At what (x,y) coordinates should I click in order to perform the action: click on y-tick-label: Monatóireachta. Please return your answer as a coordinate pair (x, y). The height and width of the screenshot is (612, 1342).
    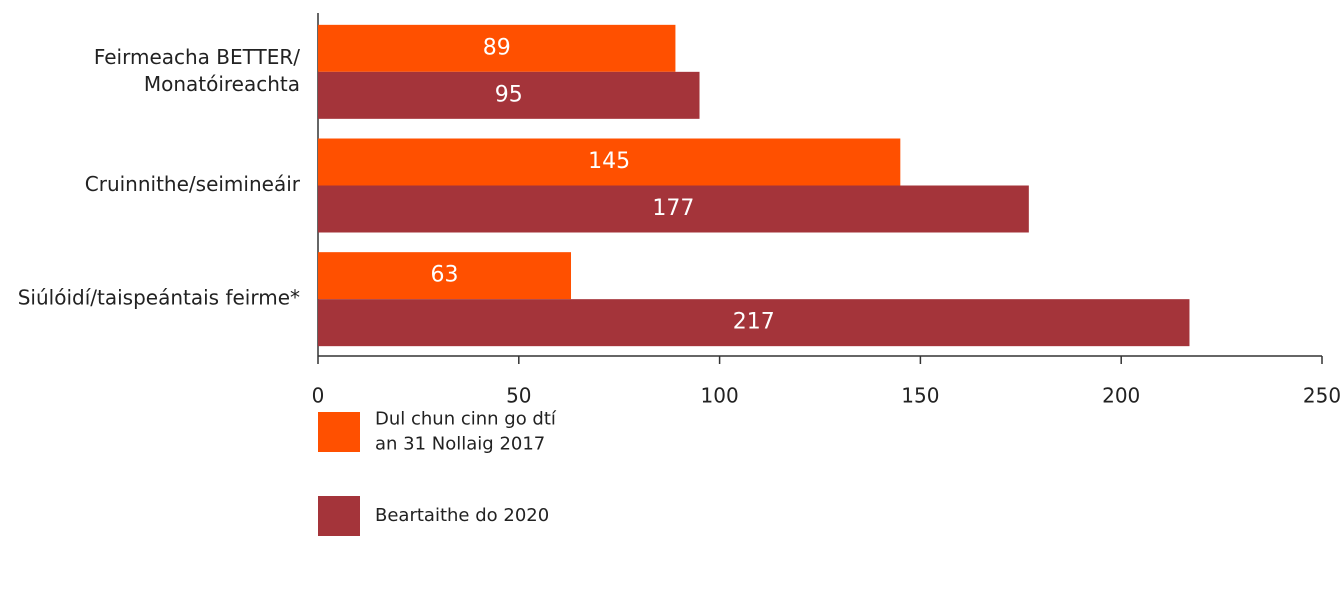
    Looking at the image, I should click on (222, 84).